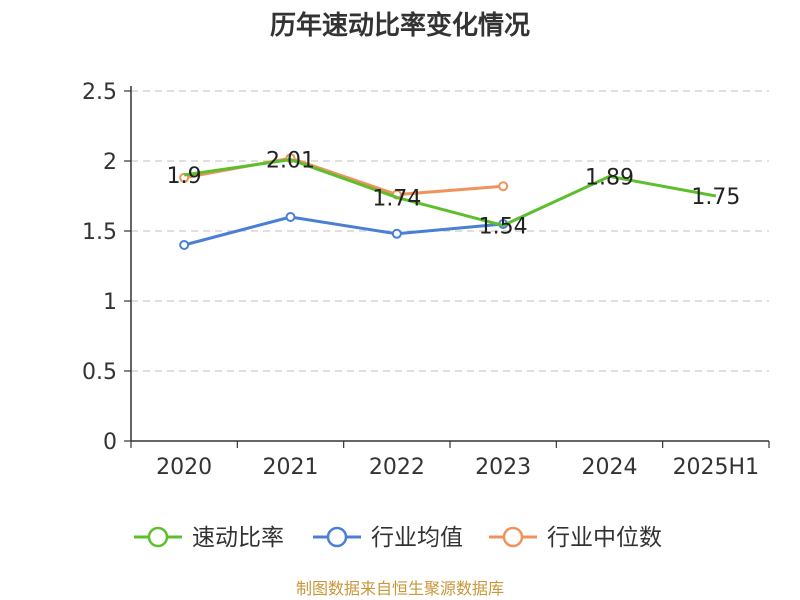 The height and width of the screenshot is (600, 800). What do you see at coordinates (110, 302) in the screenshot?
I see `y-tick-label: 1` at bounding box center [110, 302].